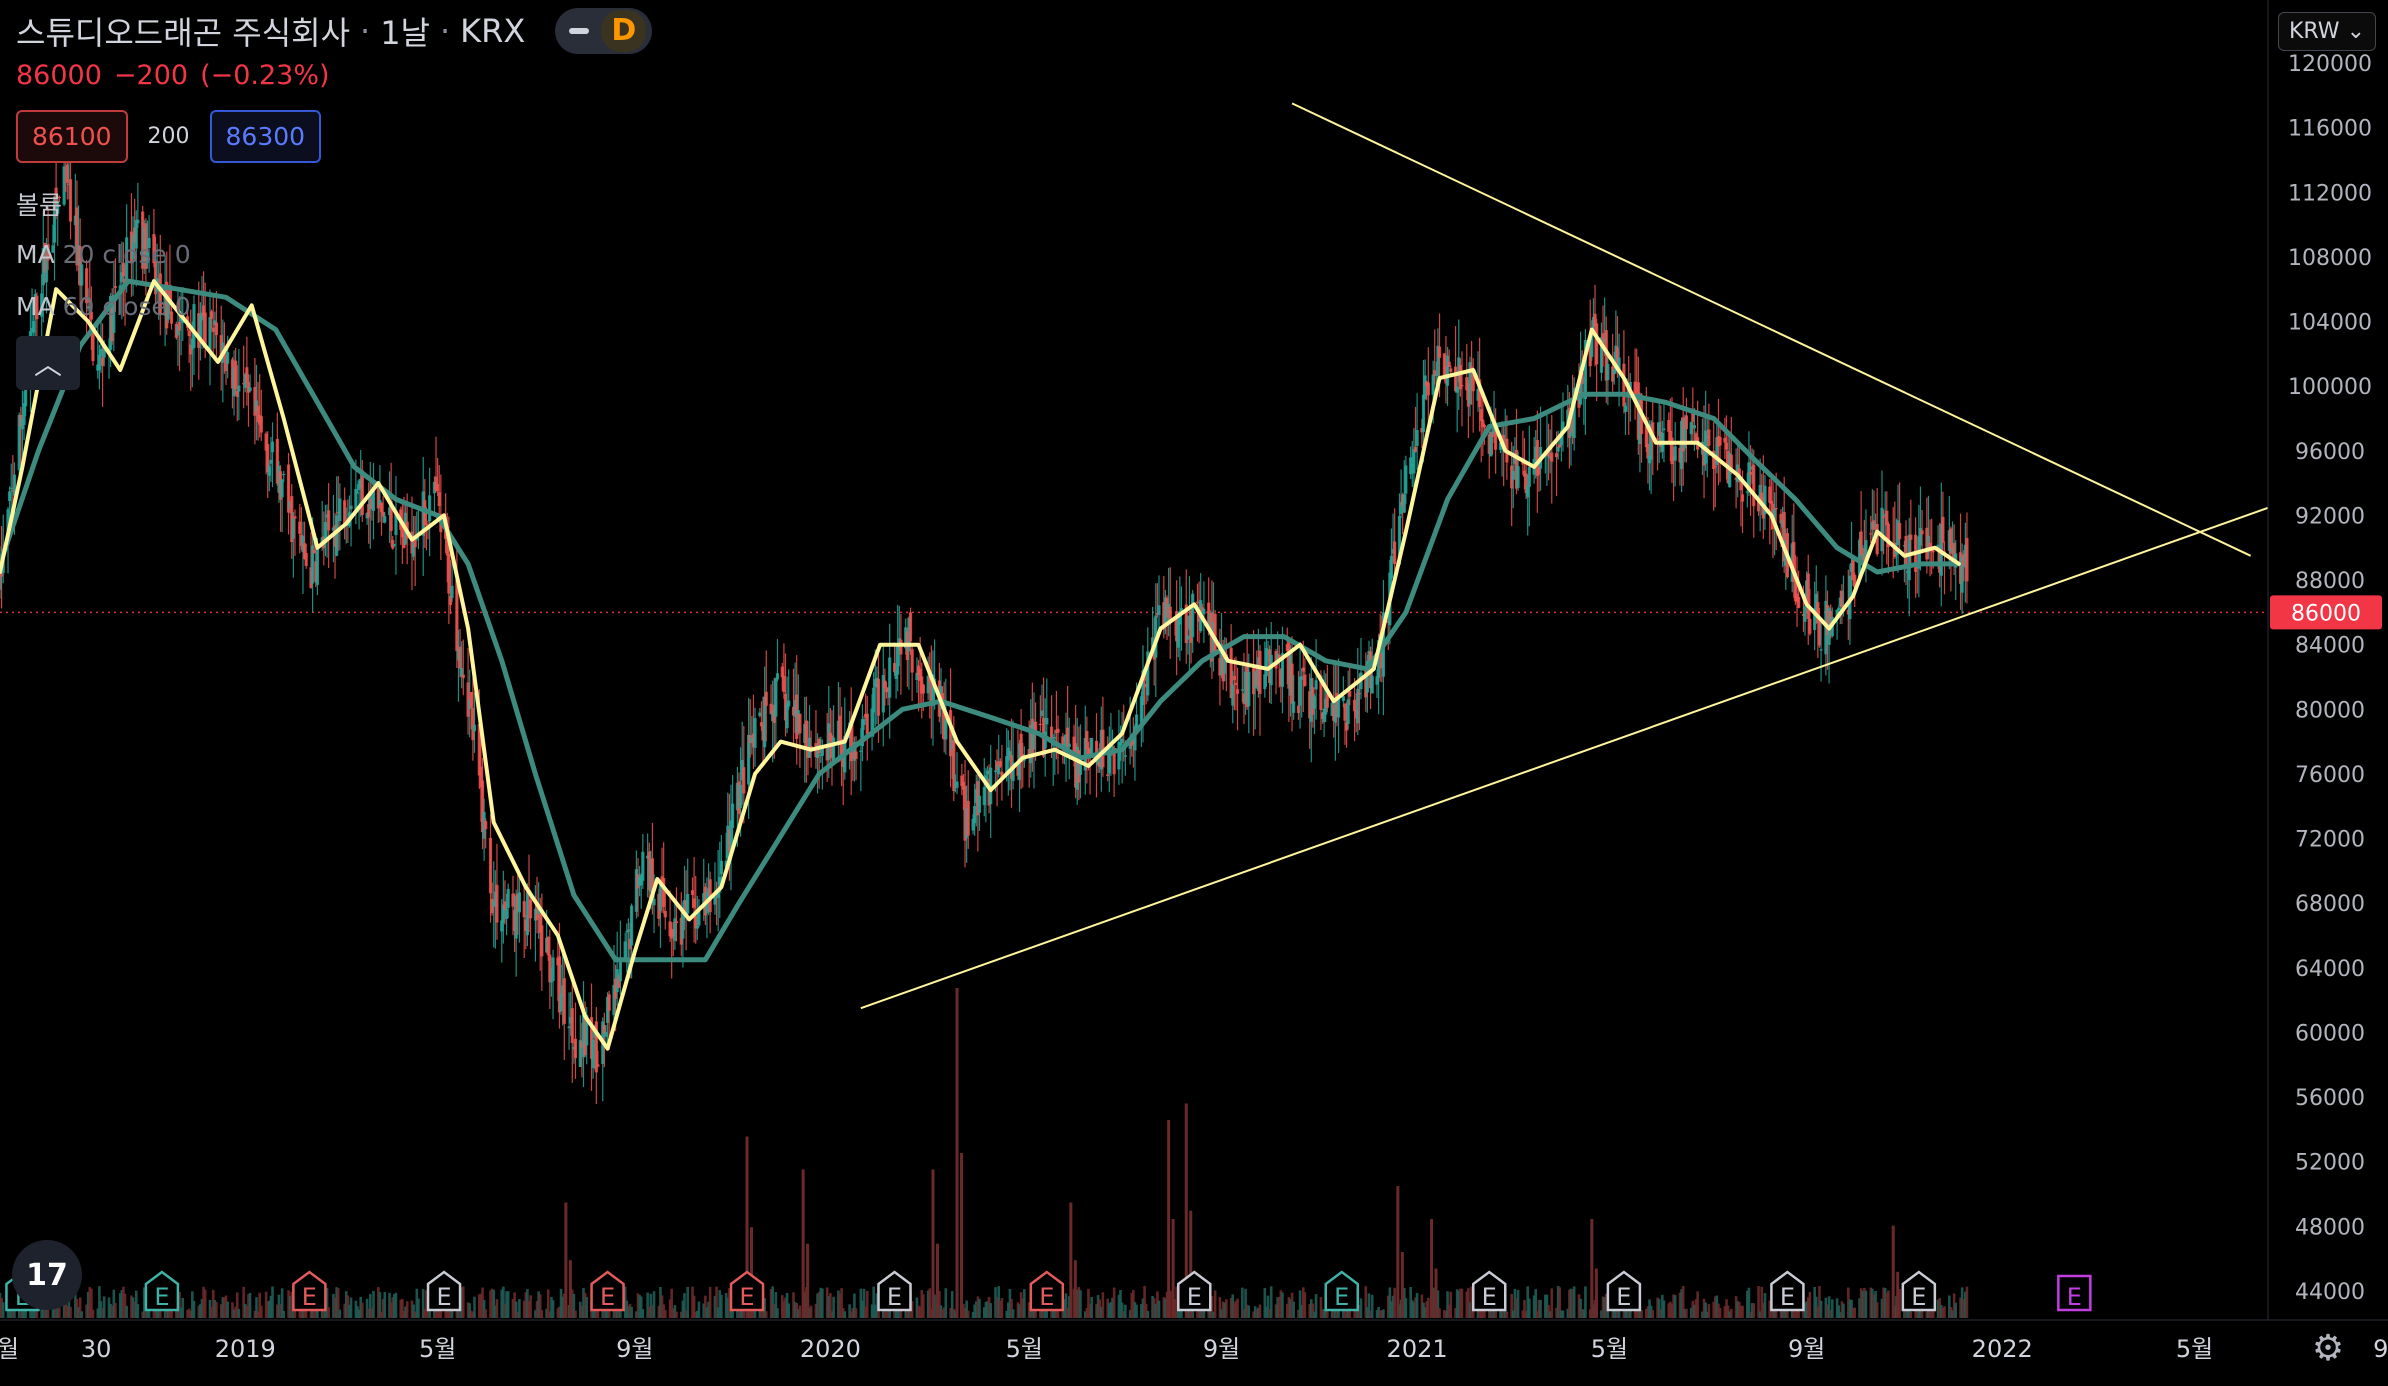 This screenshot has height=1386, width=2388. I want to click on currency-selector: KRW ⌄, so click(2326, 31).